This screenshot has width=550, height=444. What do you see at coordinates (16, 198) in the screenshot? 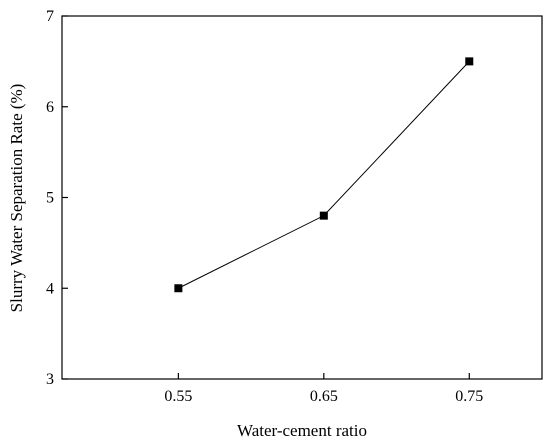
I see `y-axis-title: Slurry Water Separation Rate (%)` at bounding box center [16, 198].